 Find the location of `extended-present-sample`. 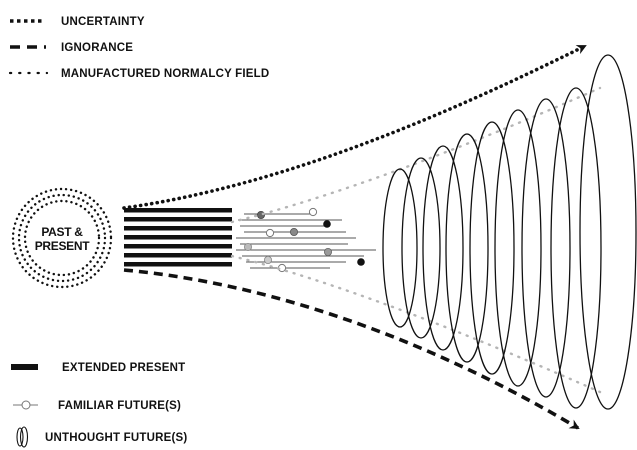

extended-present-sample is located at coordinates (24, 367).